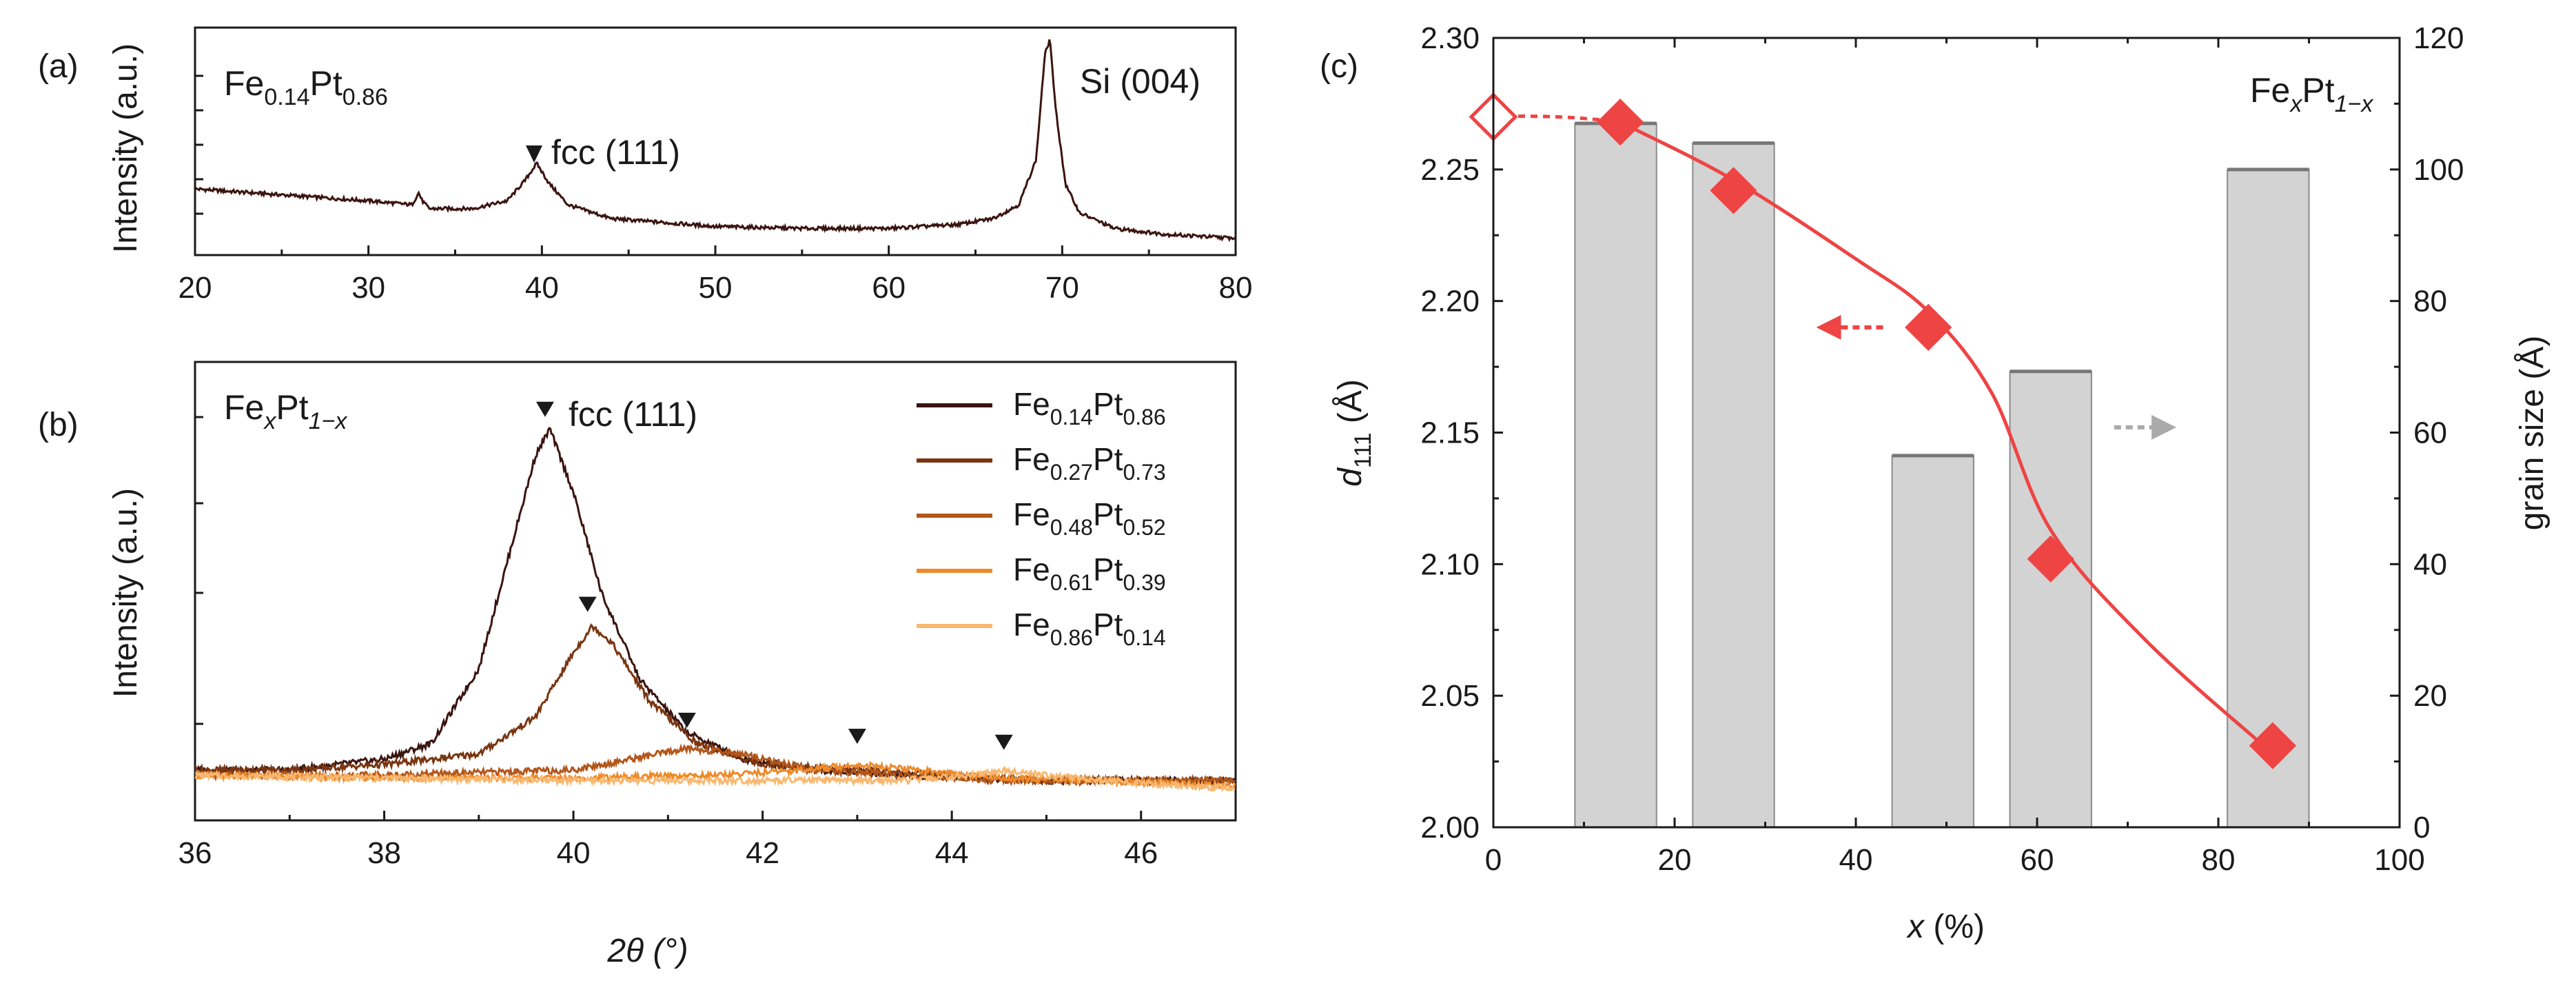 This screenshot has width=2576, height=981. What do you see at coordinates (58, 425) in the screenshot?
I see `panel-label-b: (b)` at bounding box center [58, 425].